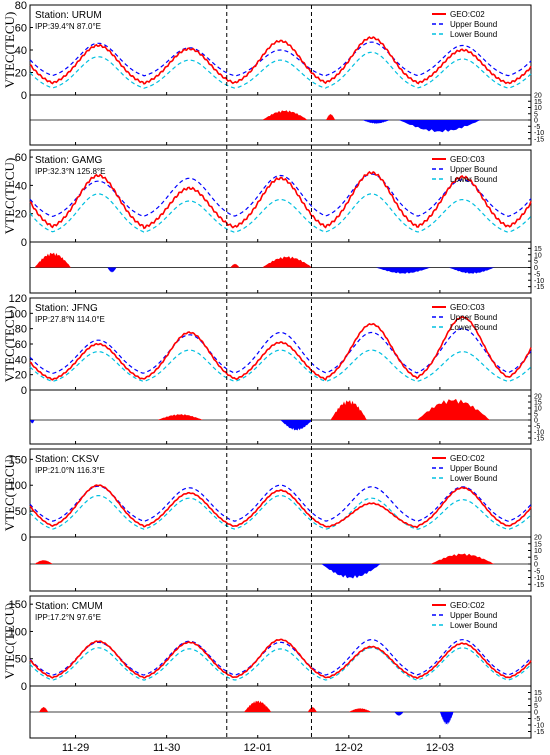 Image resolution: width=550 pixels, height=755 pixels. Describe the element at coordinates (70, 171) in the screenshot. I see `ipp-location: IPP:32.3°N 125.8°E` at that location.